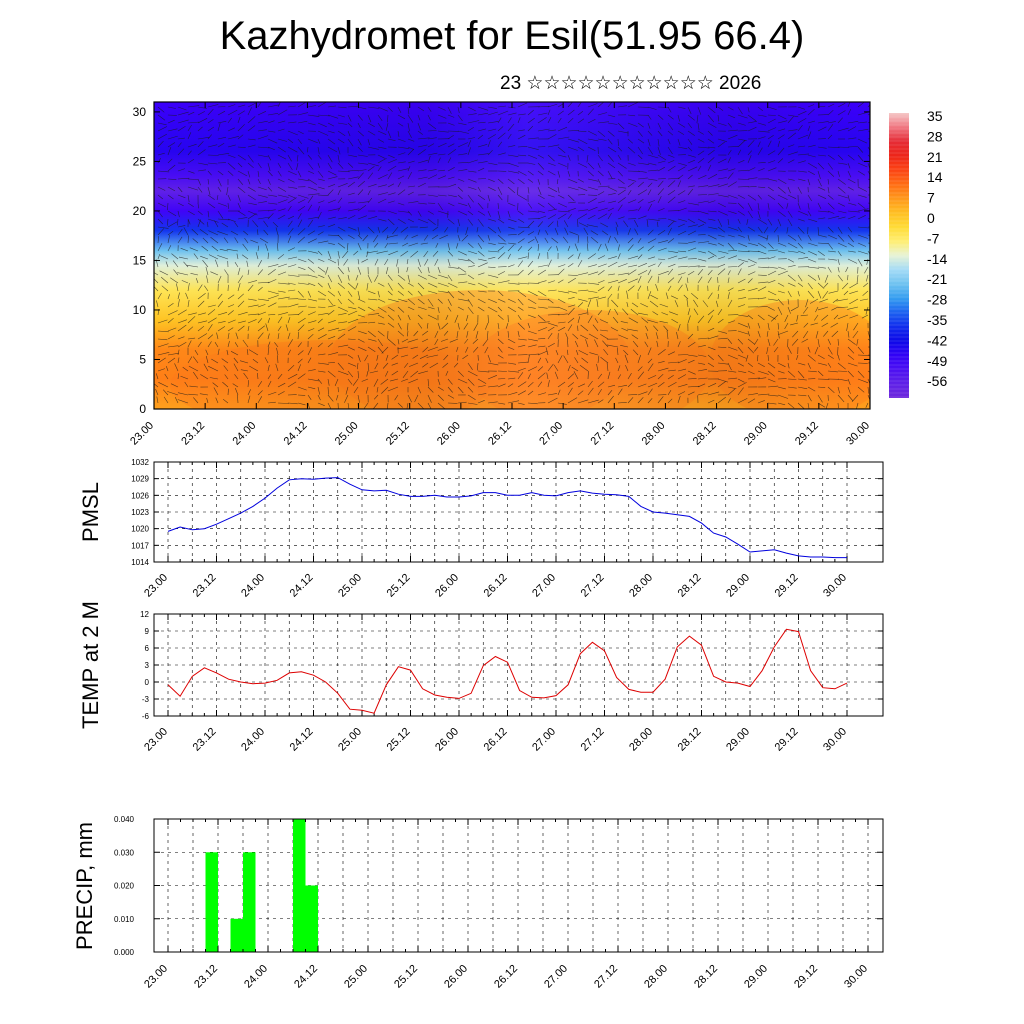 This screenshot has height=1024, width=1024. Describe the element at coordinates (90, 665) in the screenshot. I see `y-axis-label: TEMP at 2 M` at that location.